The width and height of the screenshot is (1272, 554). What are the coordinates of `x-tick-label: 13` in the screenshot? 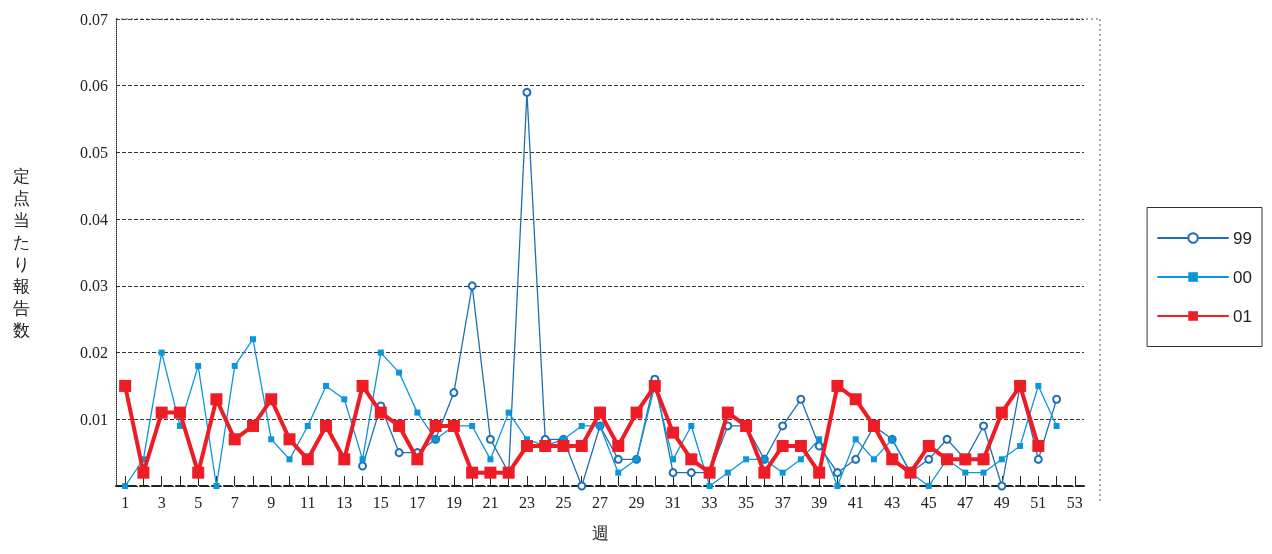 It's located at (344, 502).